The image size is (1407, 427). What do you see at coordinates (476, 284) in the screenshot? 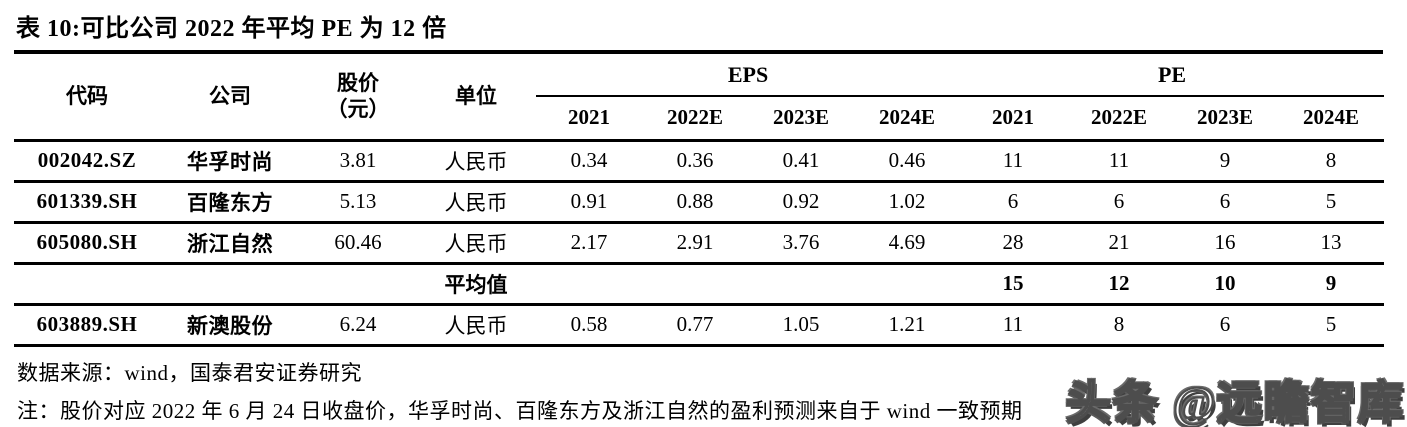
I see `average-label-cell: 平均值` at bounding box center [476, 284].